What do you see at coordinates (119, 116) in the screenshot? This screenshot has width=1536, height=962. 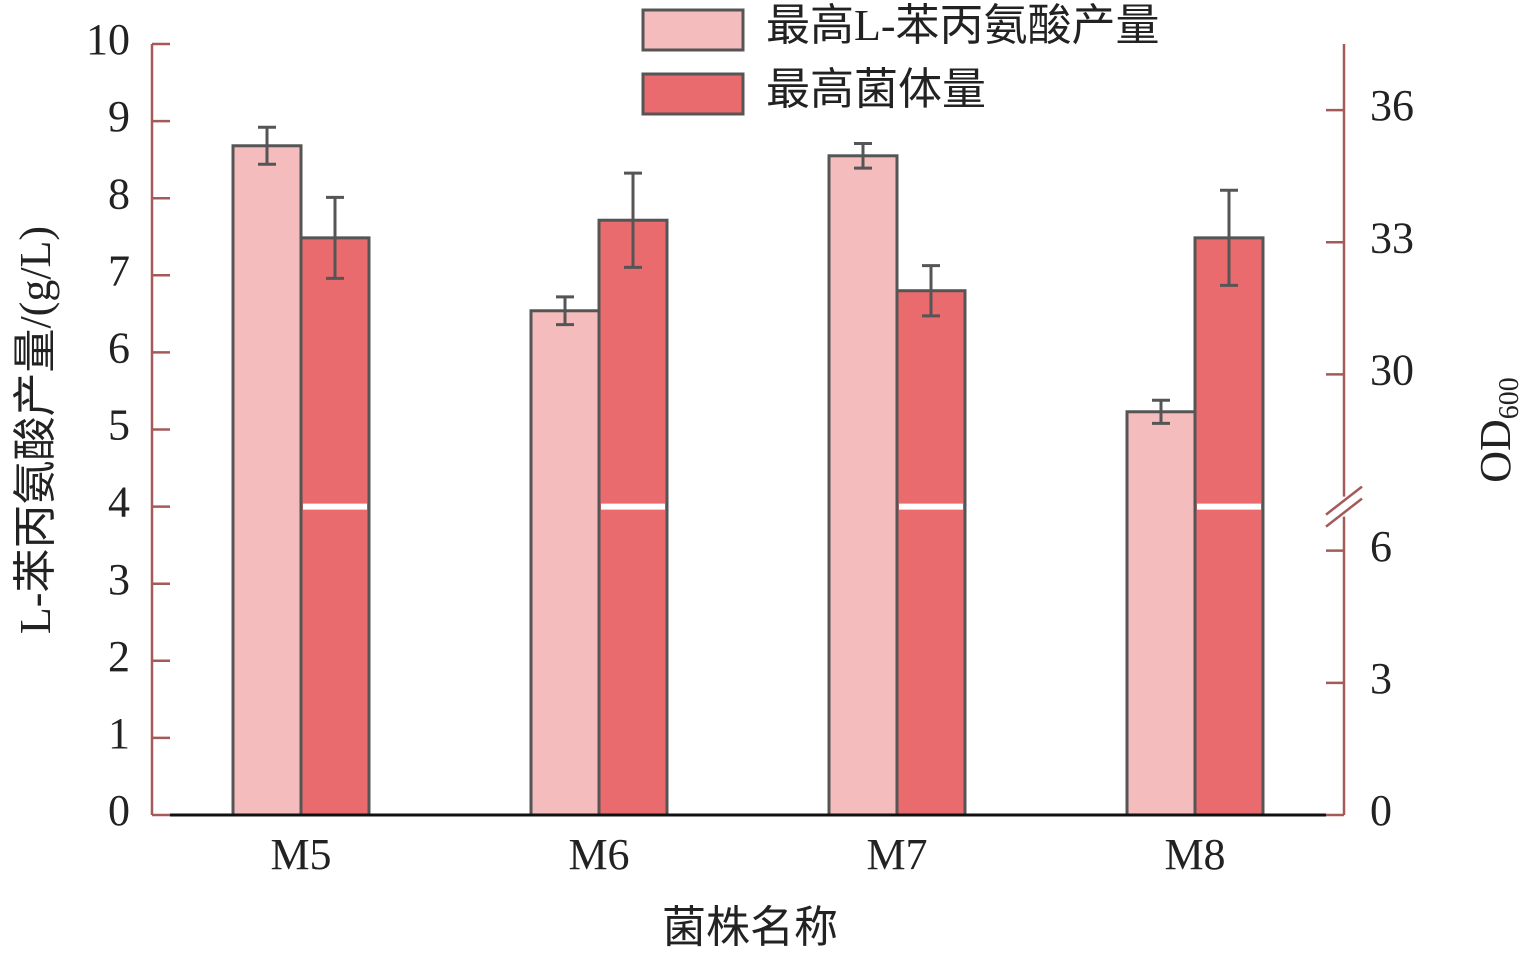 I see `y-tick-label: 9` at bounding box center [119, 116].